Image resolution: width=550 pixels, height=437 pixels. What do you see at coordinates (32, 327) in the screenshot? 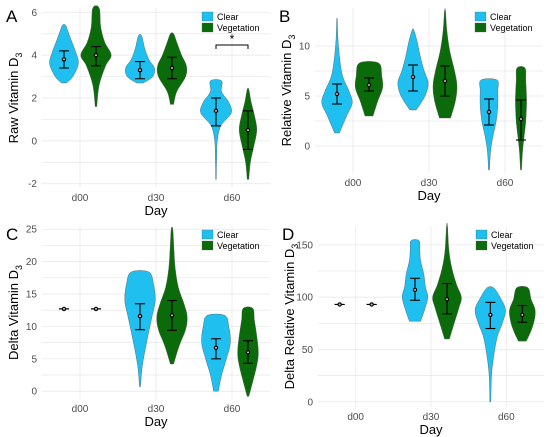
I see `y-tick-label: 10` at bounding box center [32, 327].